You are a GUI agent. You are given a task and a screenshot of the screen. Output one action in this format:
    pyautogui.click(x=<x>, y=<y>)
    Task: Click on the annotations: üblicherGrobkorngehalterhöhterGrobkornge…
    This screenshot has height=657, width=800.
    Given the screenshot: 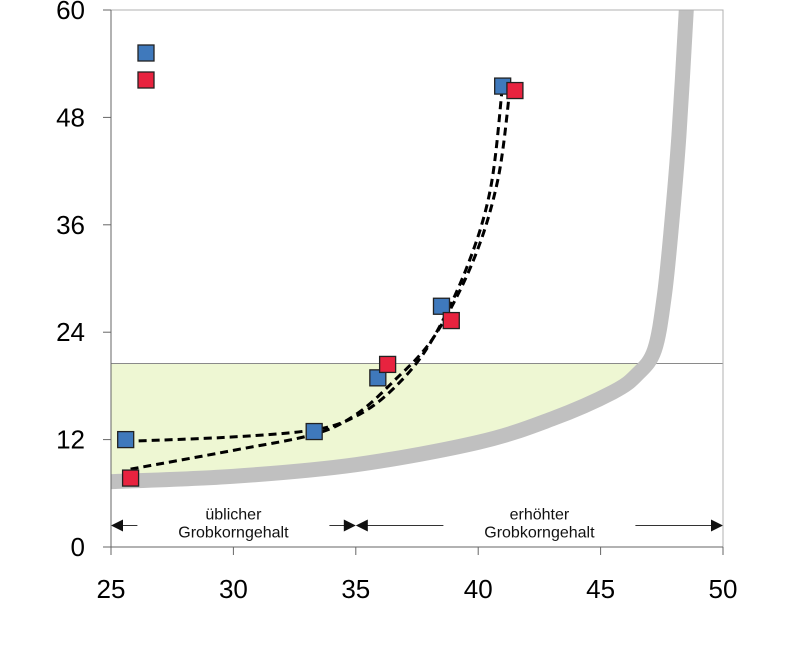 What is the action you would take?
    pyautogui.click(x=417, y=524)
    